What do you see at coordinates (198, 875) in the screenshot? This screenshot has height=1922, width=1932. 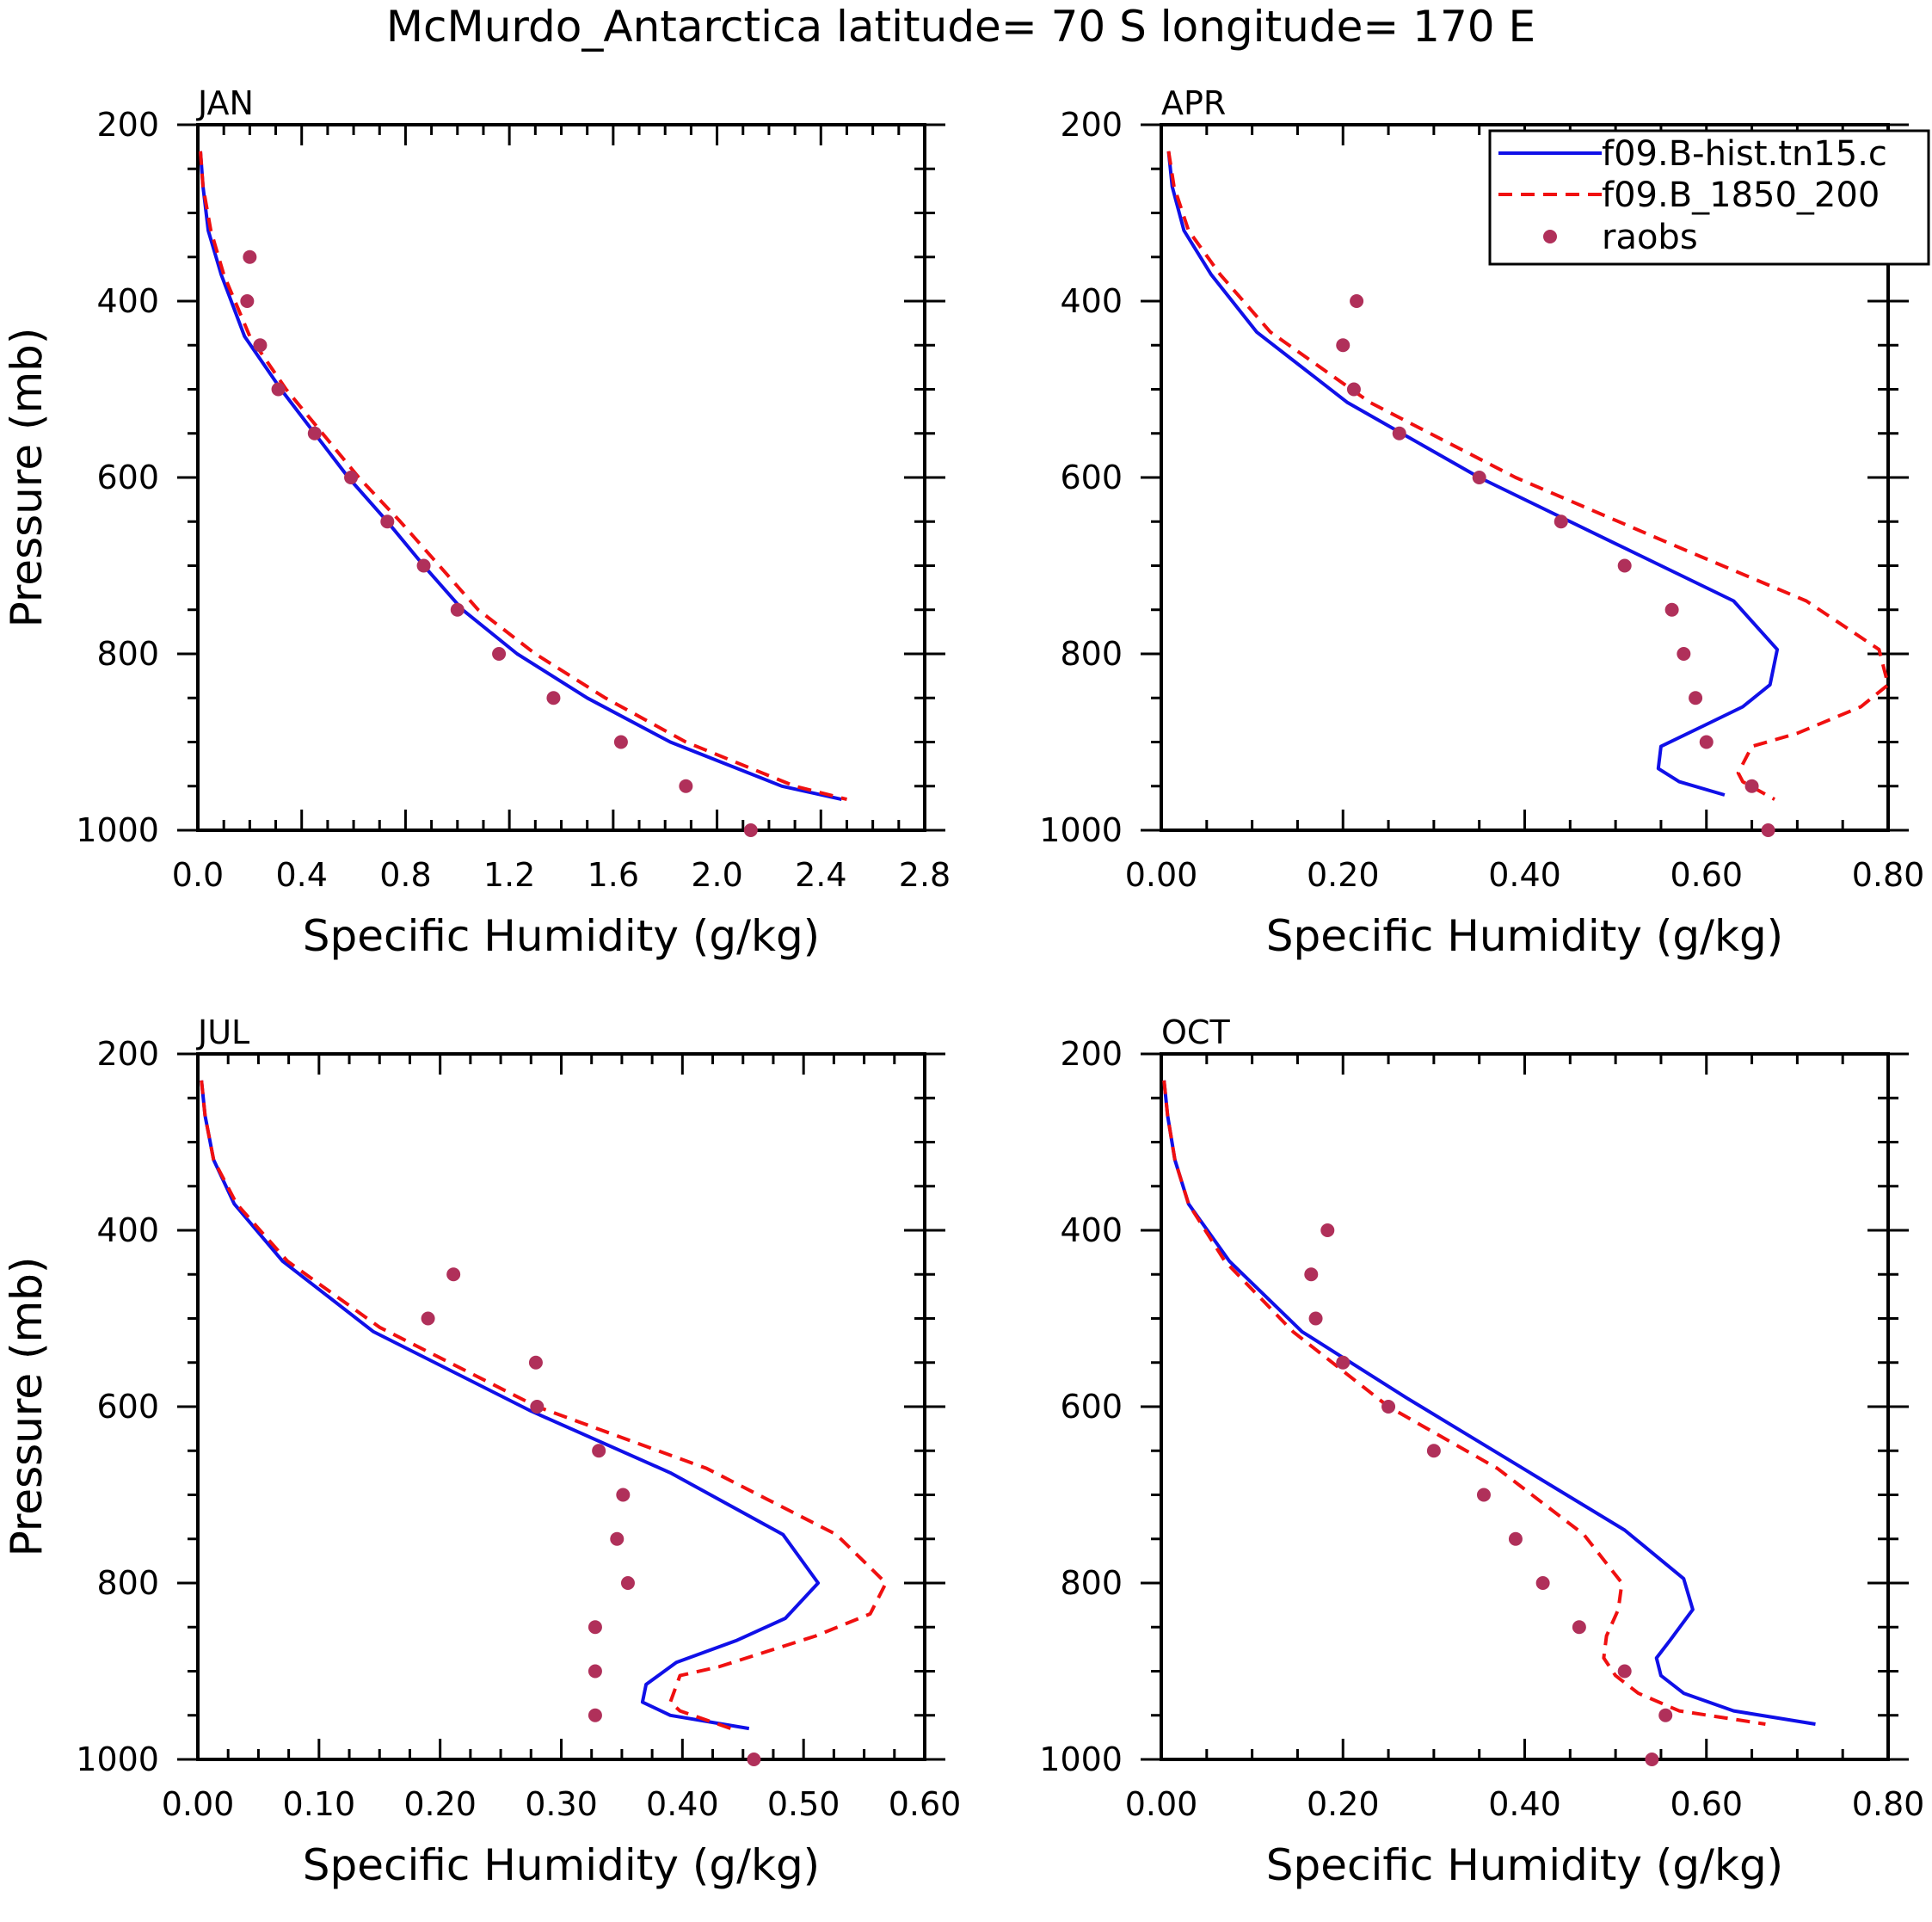 I see `x-tick-label: 0.0` at bounding box center [198, 875].